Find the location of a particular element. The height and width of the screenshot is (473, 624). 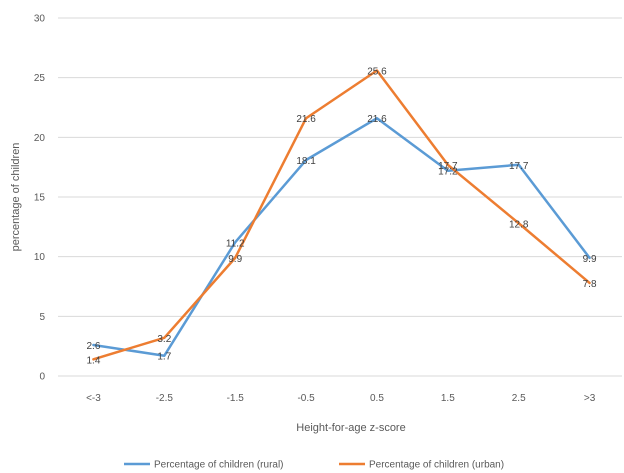

x-tick-label: >3 is located at coordinates (590, 398).